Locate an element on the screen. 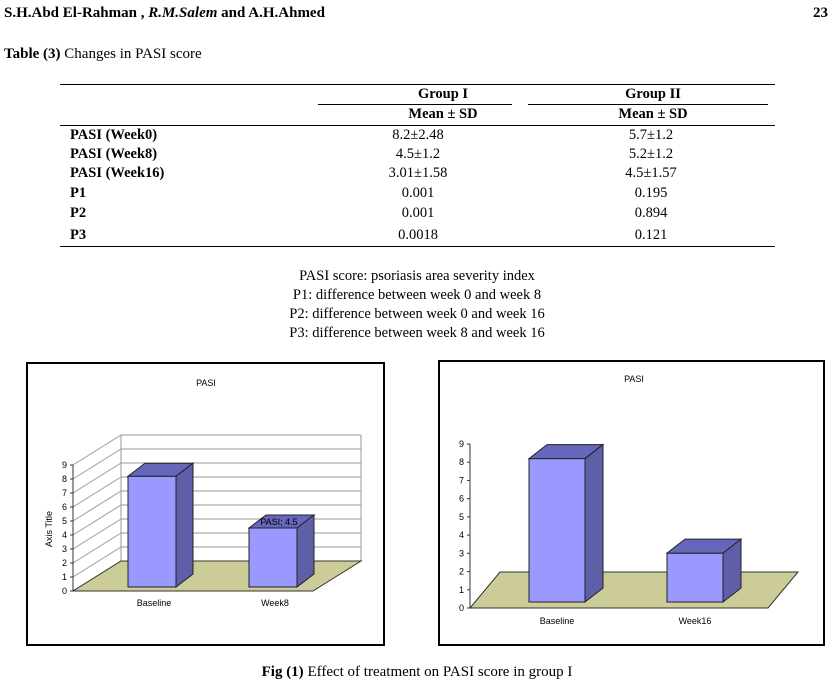 The height and width of the screenshot is (691, 834). chart-week16: 0 1 2 3 4 5 6 7 8 9 PASI Baseline Week16 is located at coordinates (629, 500).